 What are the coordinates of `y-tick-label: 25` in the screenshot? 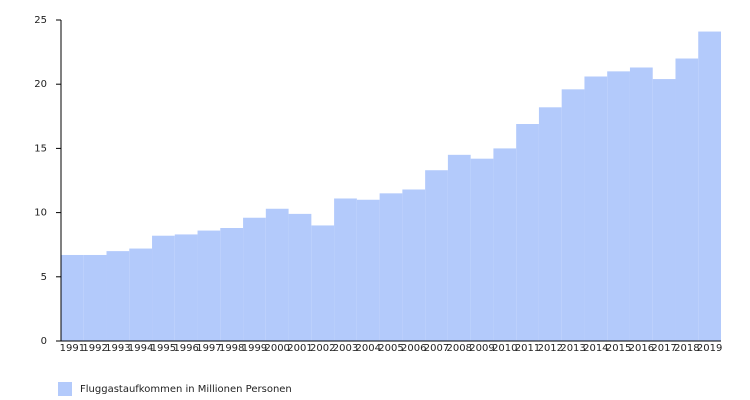 It's located at (40, 20).